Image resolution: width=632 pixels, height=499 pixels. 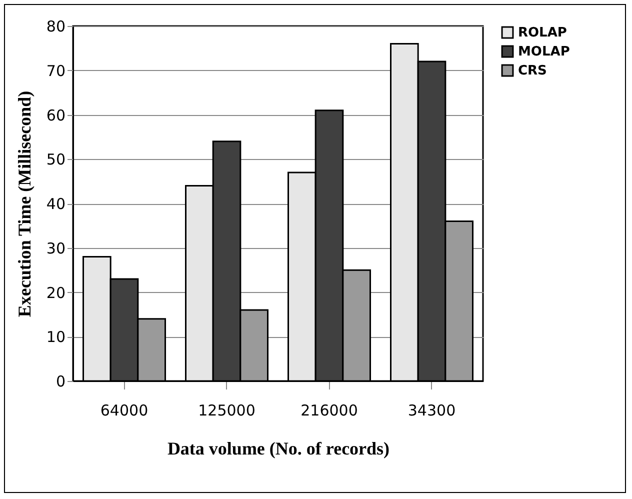 What do you see at coordinates (56, 159) in the screenshot?
I see `y-tick-label: 50` at bounding box center [56, 159].